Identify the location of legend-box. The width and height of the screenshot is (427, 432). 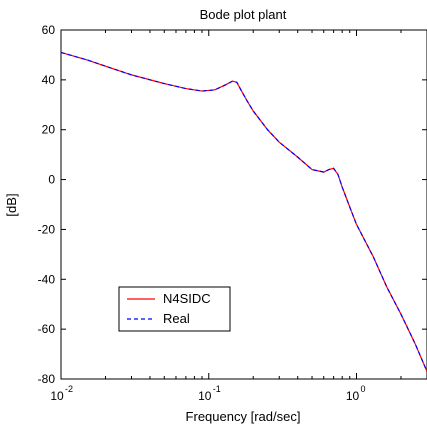
(174, 309).